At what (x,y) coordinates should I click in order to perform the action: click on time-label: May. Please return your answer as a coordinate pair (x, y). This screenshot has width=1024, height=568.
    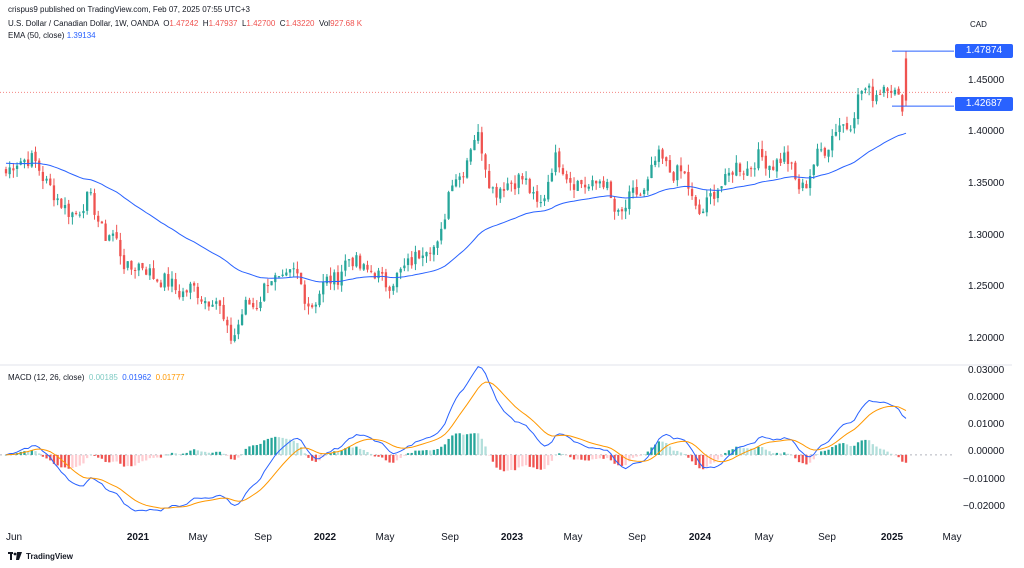
    Looking at the image, I should click on (573, 537).